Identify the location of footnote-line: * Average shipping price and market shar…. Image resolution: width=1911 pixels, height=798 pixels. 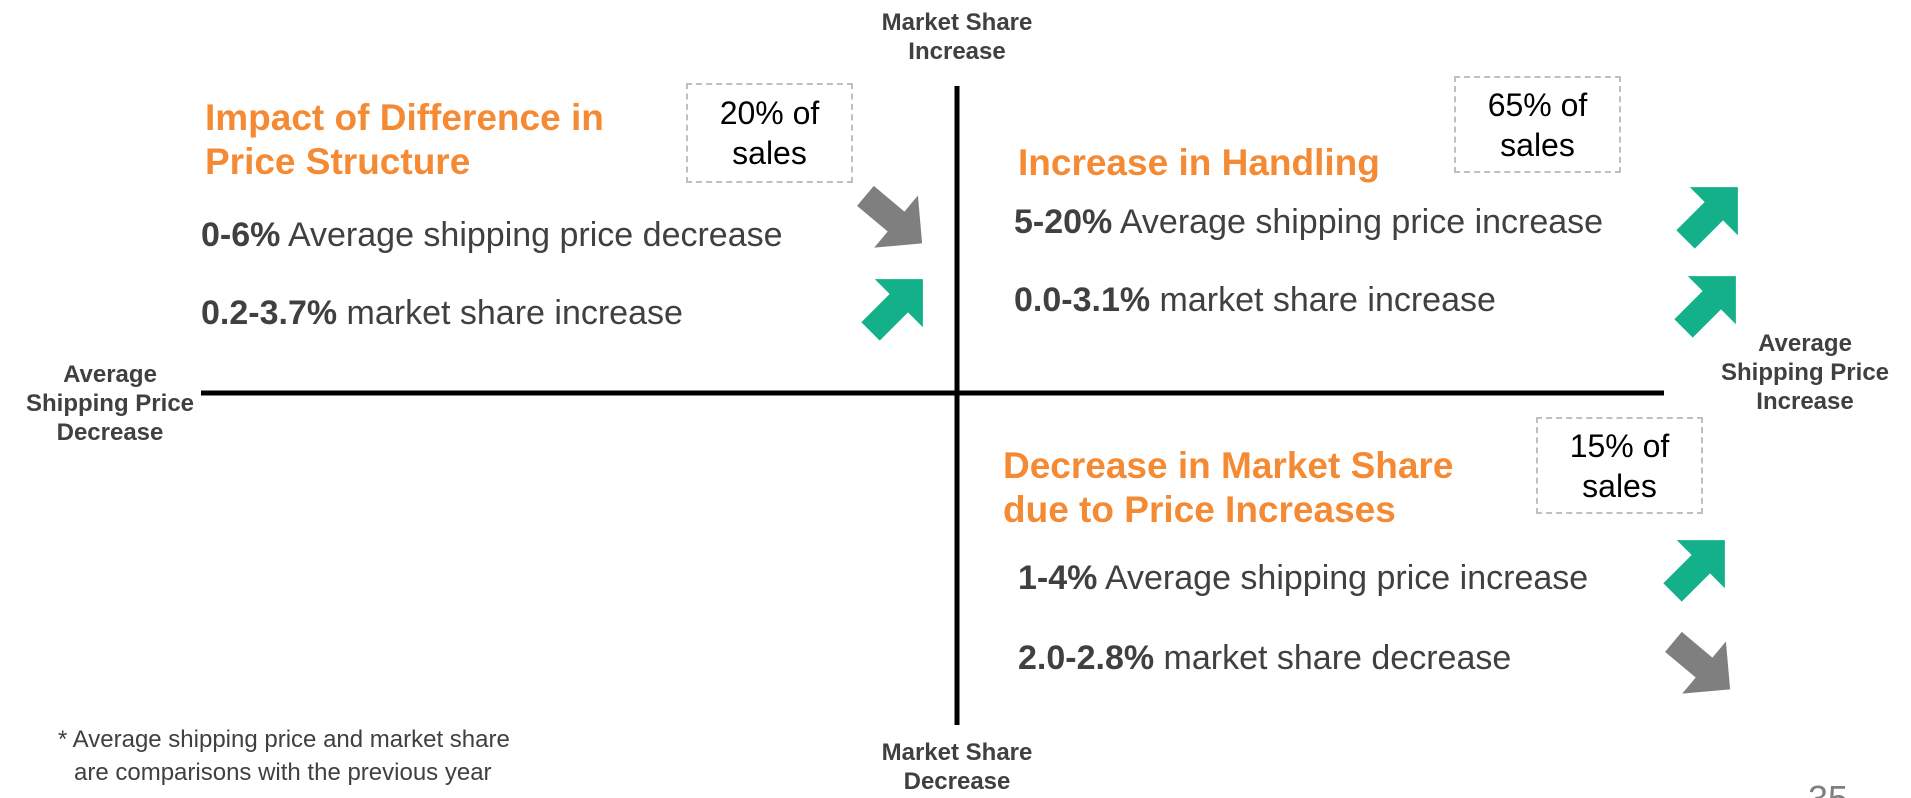
(284, 739).